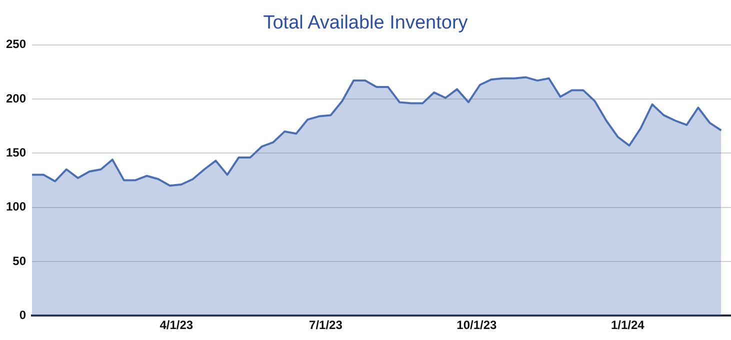  What do you see at coordinates (16, 207) in the screenshot?
I see `y-tick-label: 100` at bounding box center [16, 207].